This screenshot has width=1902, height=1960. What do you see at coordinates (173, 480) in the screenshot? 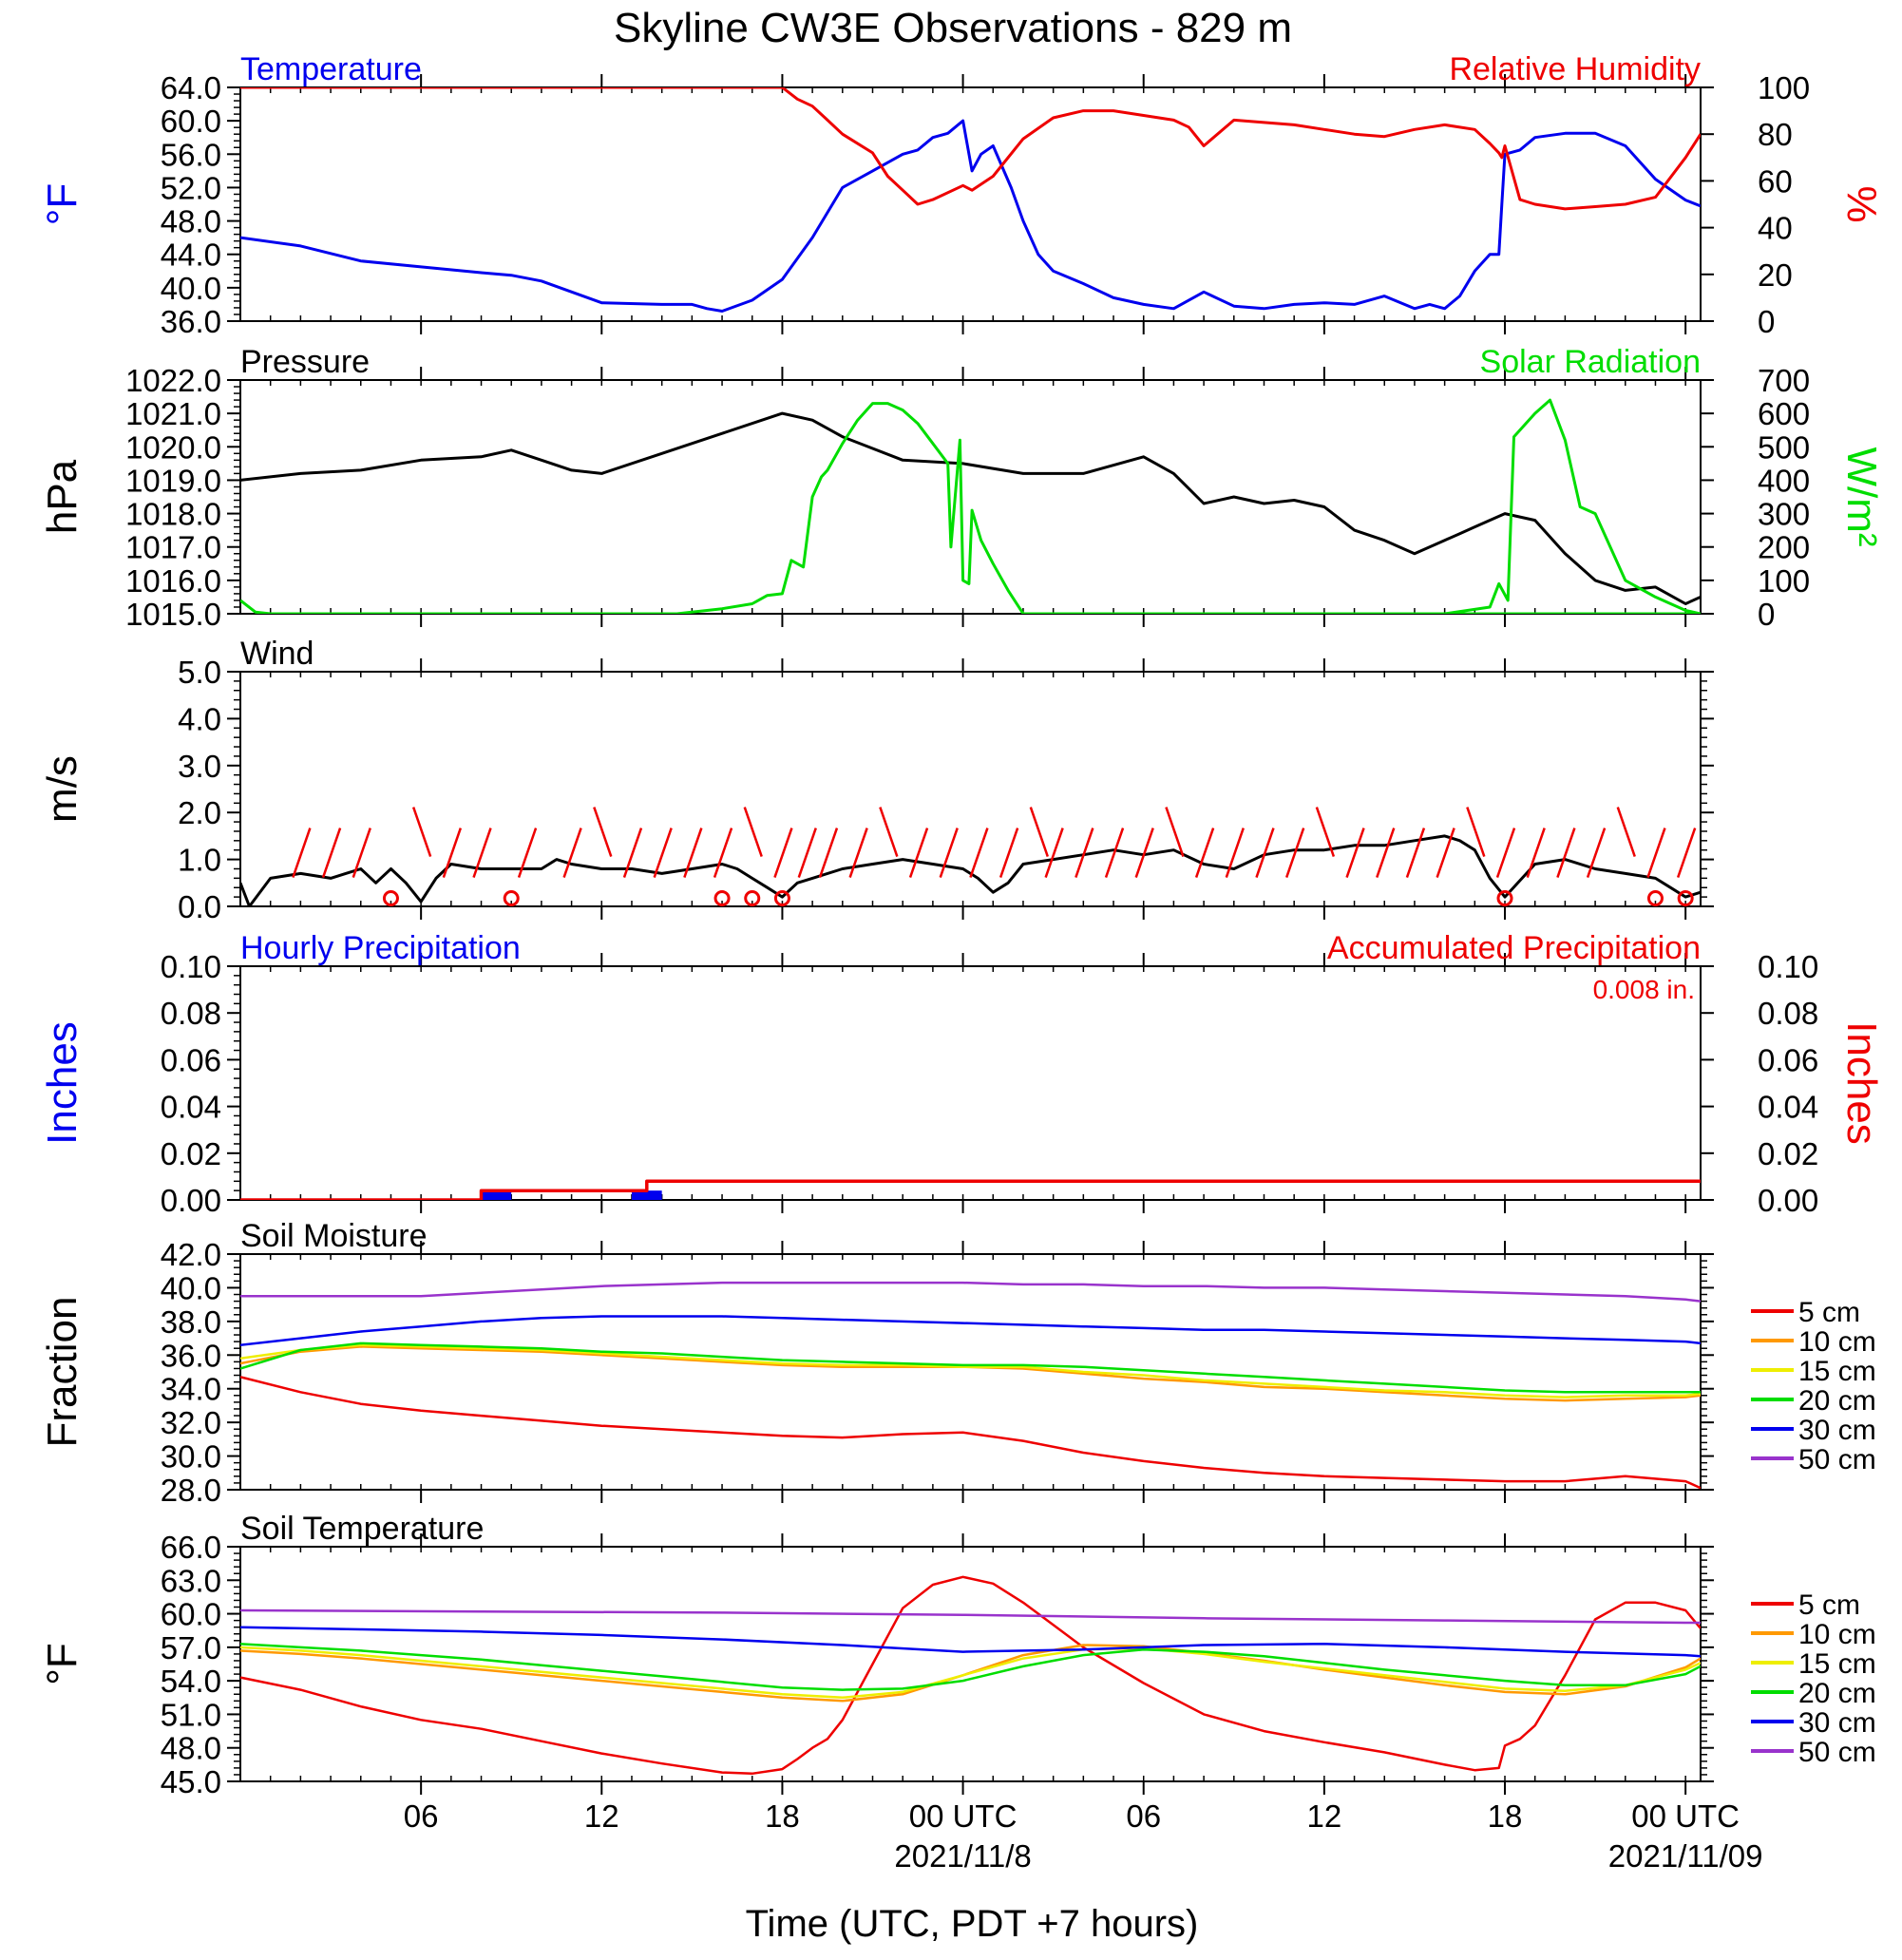
I see `y-tick-label: 1019.0` at bounding box center [173, 480].